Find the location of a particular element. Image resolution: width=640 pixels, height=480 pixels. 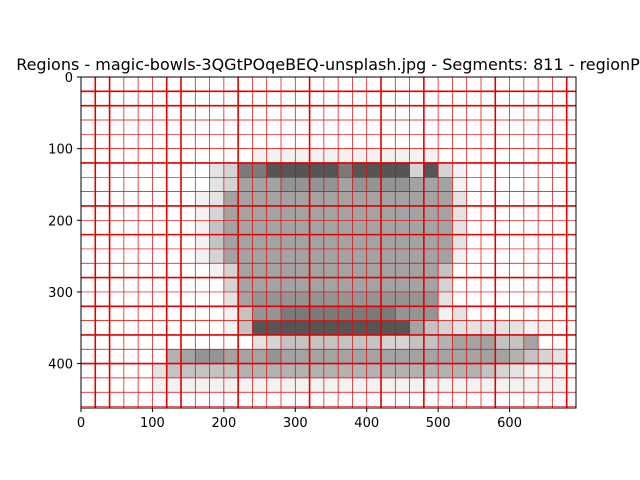

y-axis: 0 100 200 300 400 is located at coordinates (64, 222).